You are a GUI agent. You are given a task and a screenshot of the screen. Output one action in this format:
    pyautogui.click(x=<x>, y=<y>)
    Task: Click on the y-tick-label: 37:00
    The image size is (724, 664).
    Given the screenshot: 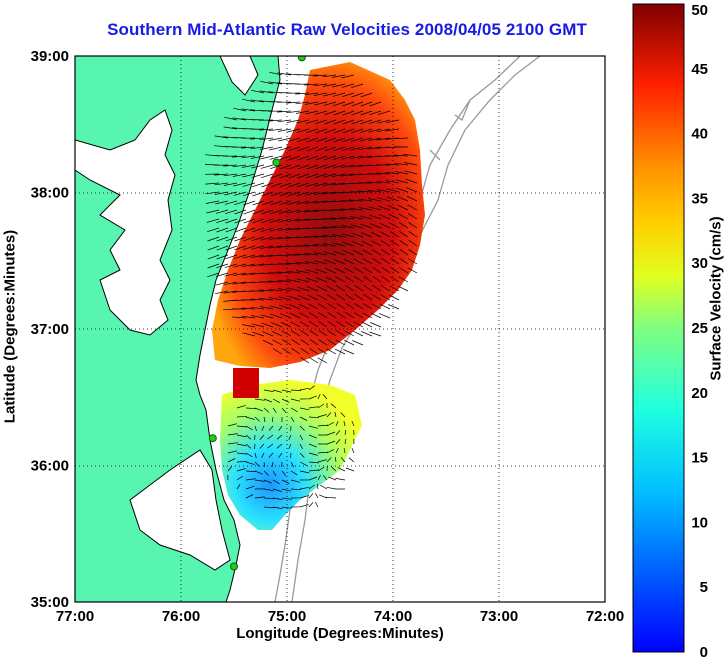 What is the action you would take?
    pyautogui.click(x=50, y=329)
    